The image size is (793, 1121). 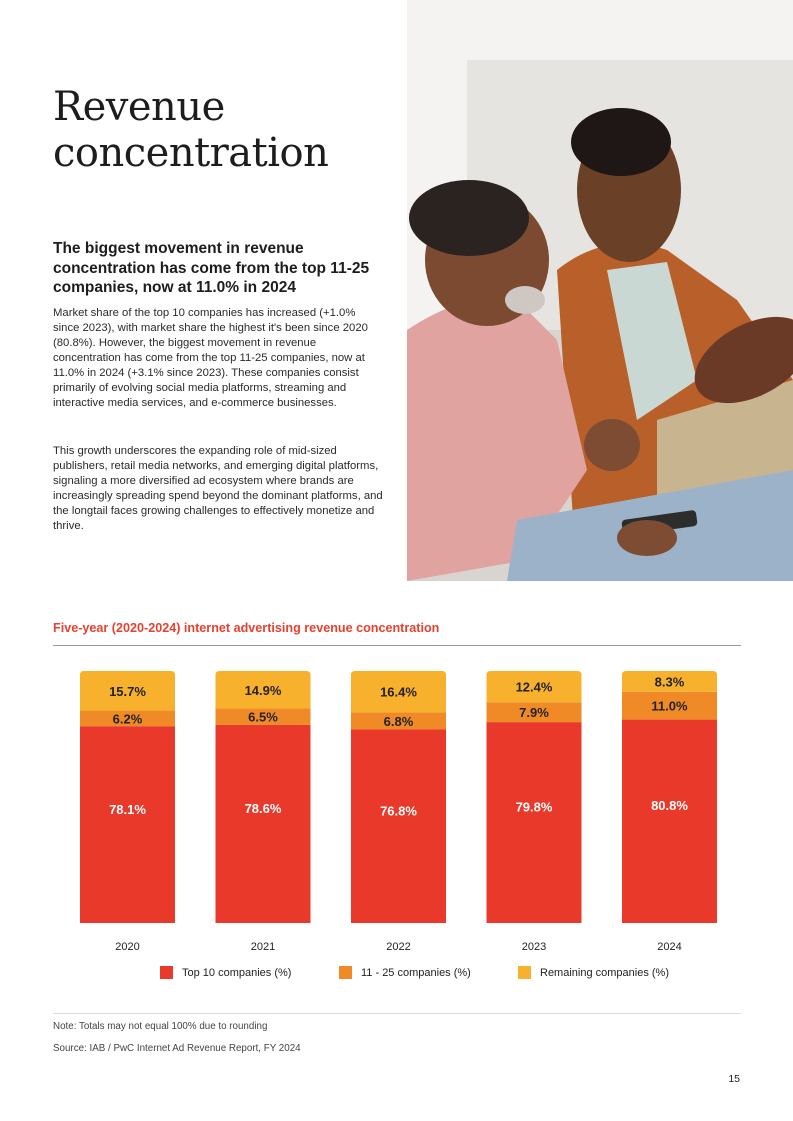 I want to click on chart-top-divider, so click(x=397, y=645).